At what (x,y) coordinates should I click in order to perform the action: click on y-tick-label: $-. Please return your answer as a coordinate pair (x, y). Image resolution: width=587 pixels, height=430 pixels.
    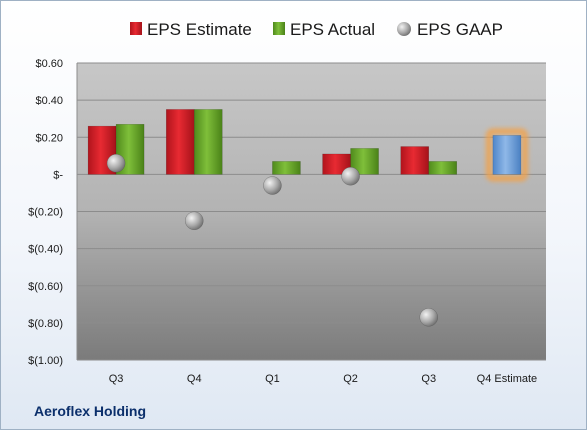
    Looking at the image, I should click on (58, 175).